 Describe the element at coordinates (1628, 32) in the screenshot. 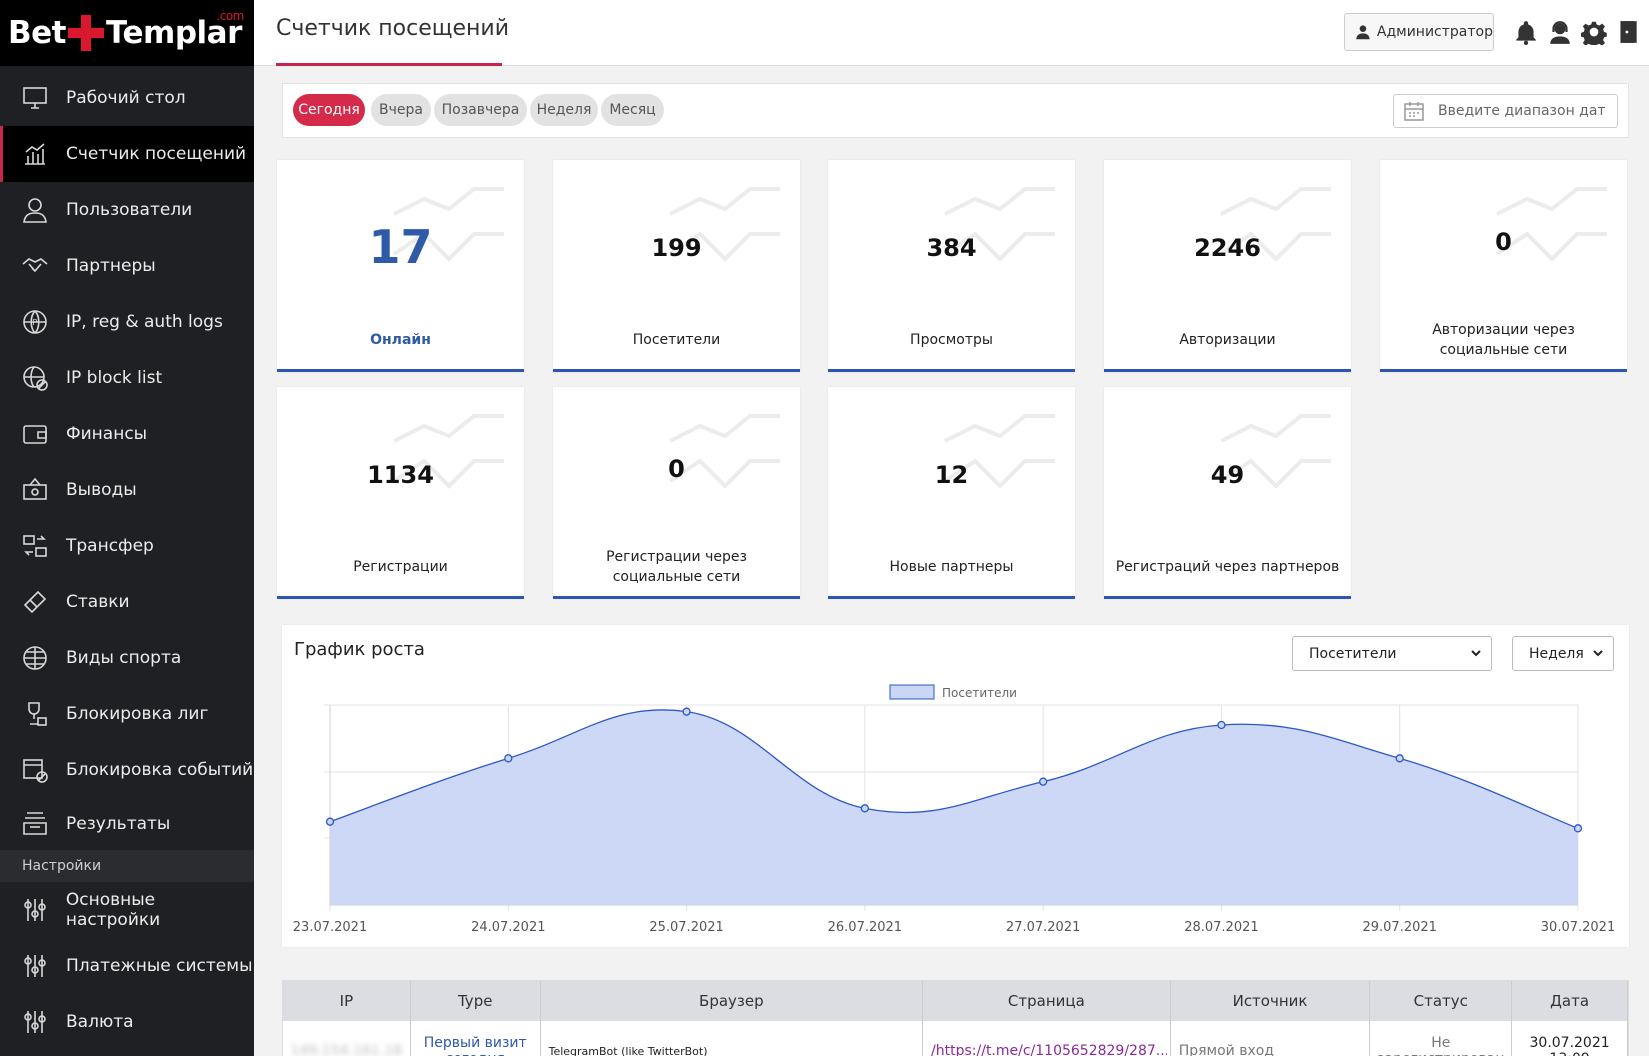

I see `logout-door-icon` at that location.